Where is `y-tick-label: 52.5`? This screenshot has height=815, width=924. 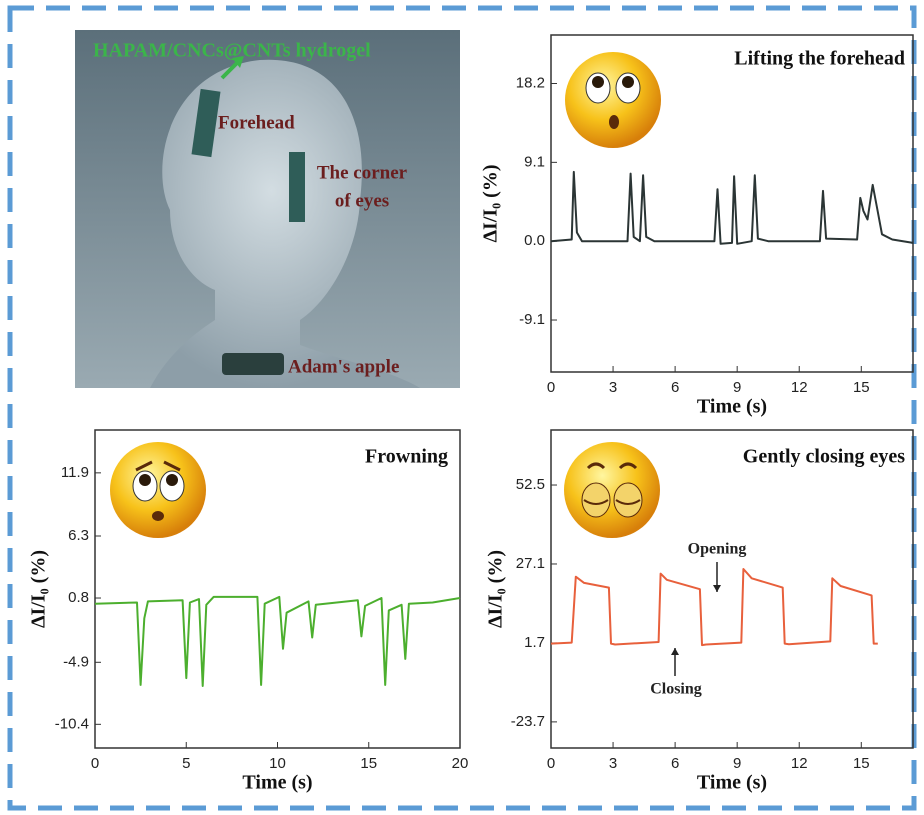 y-tick-label: 52.5 is located at coordinates (530, 484).